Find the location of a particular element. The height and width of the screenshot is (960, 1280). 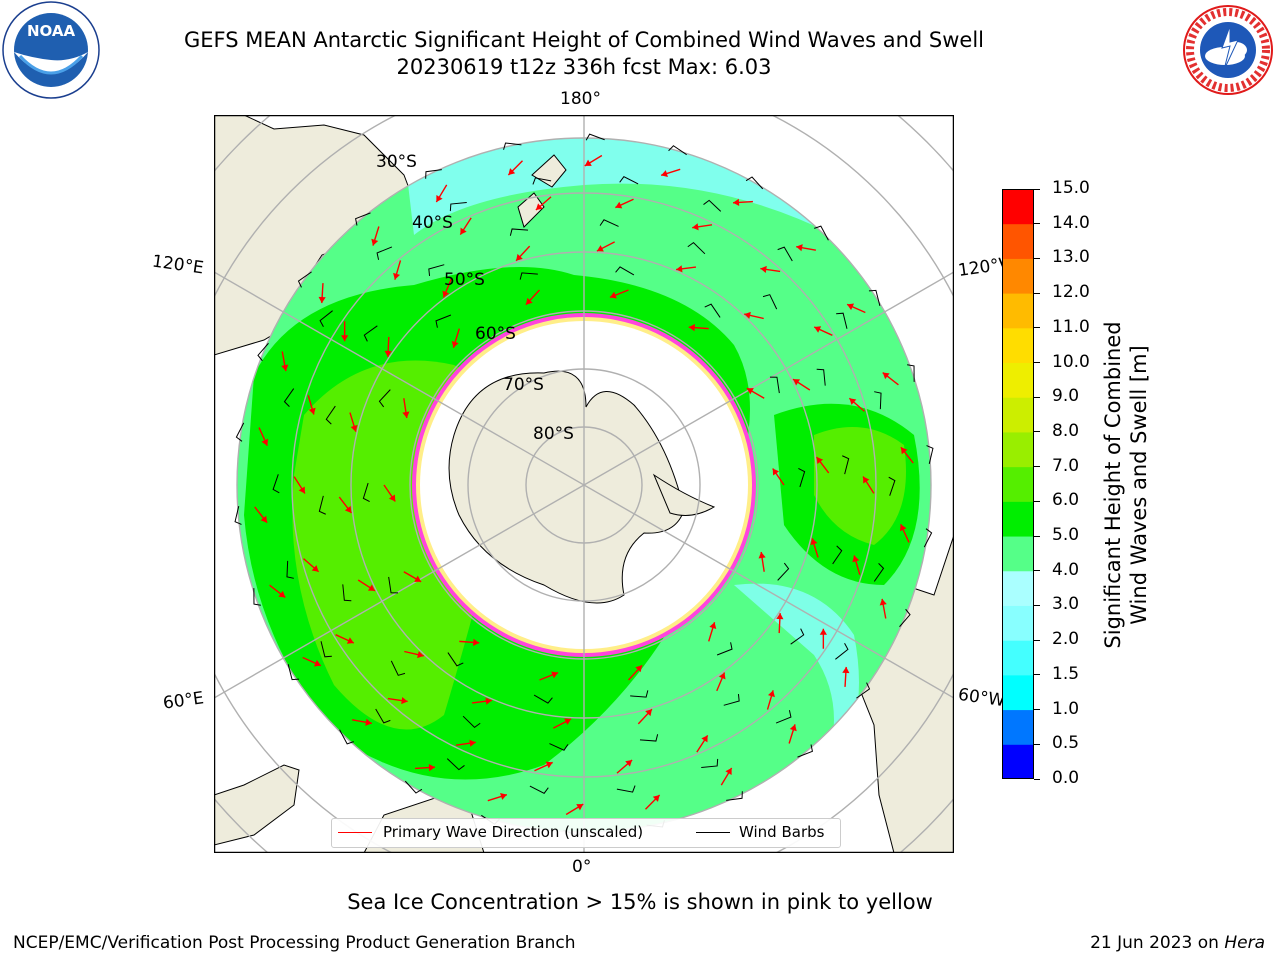

legend-barb-label: Wind Barbs is located at coordinates (782, 832).